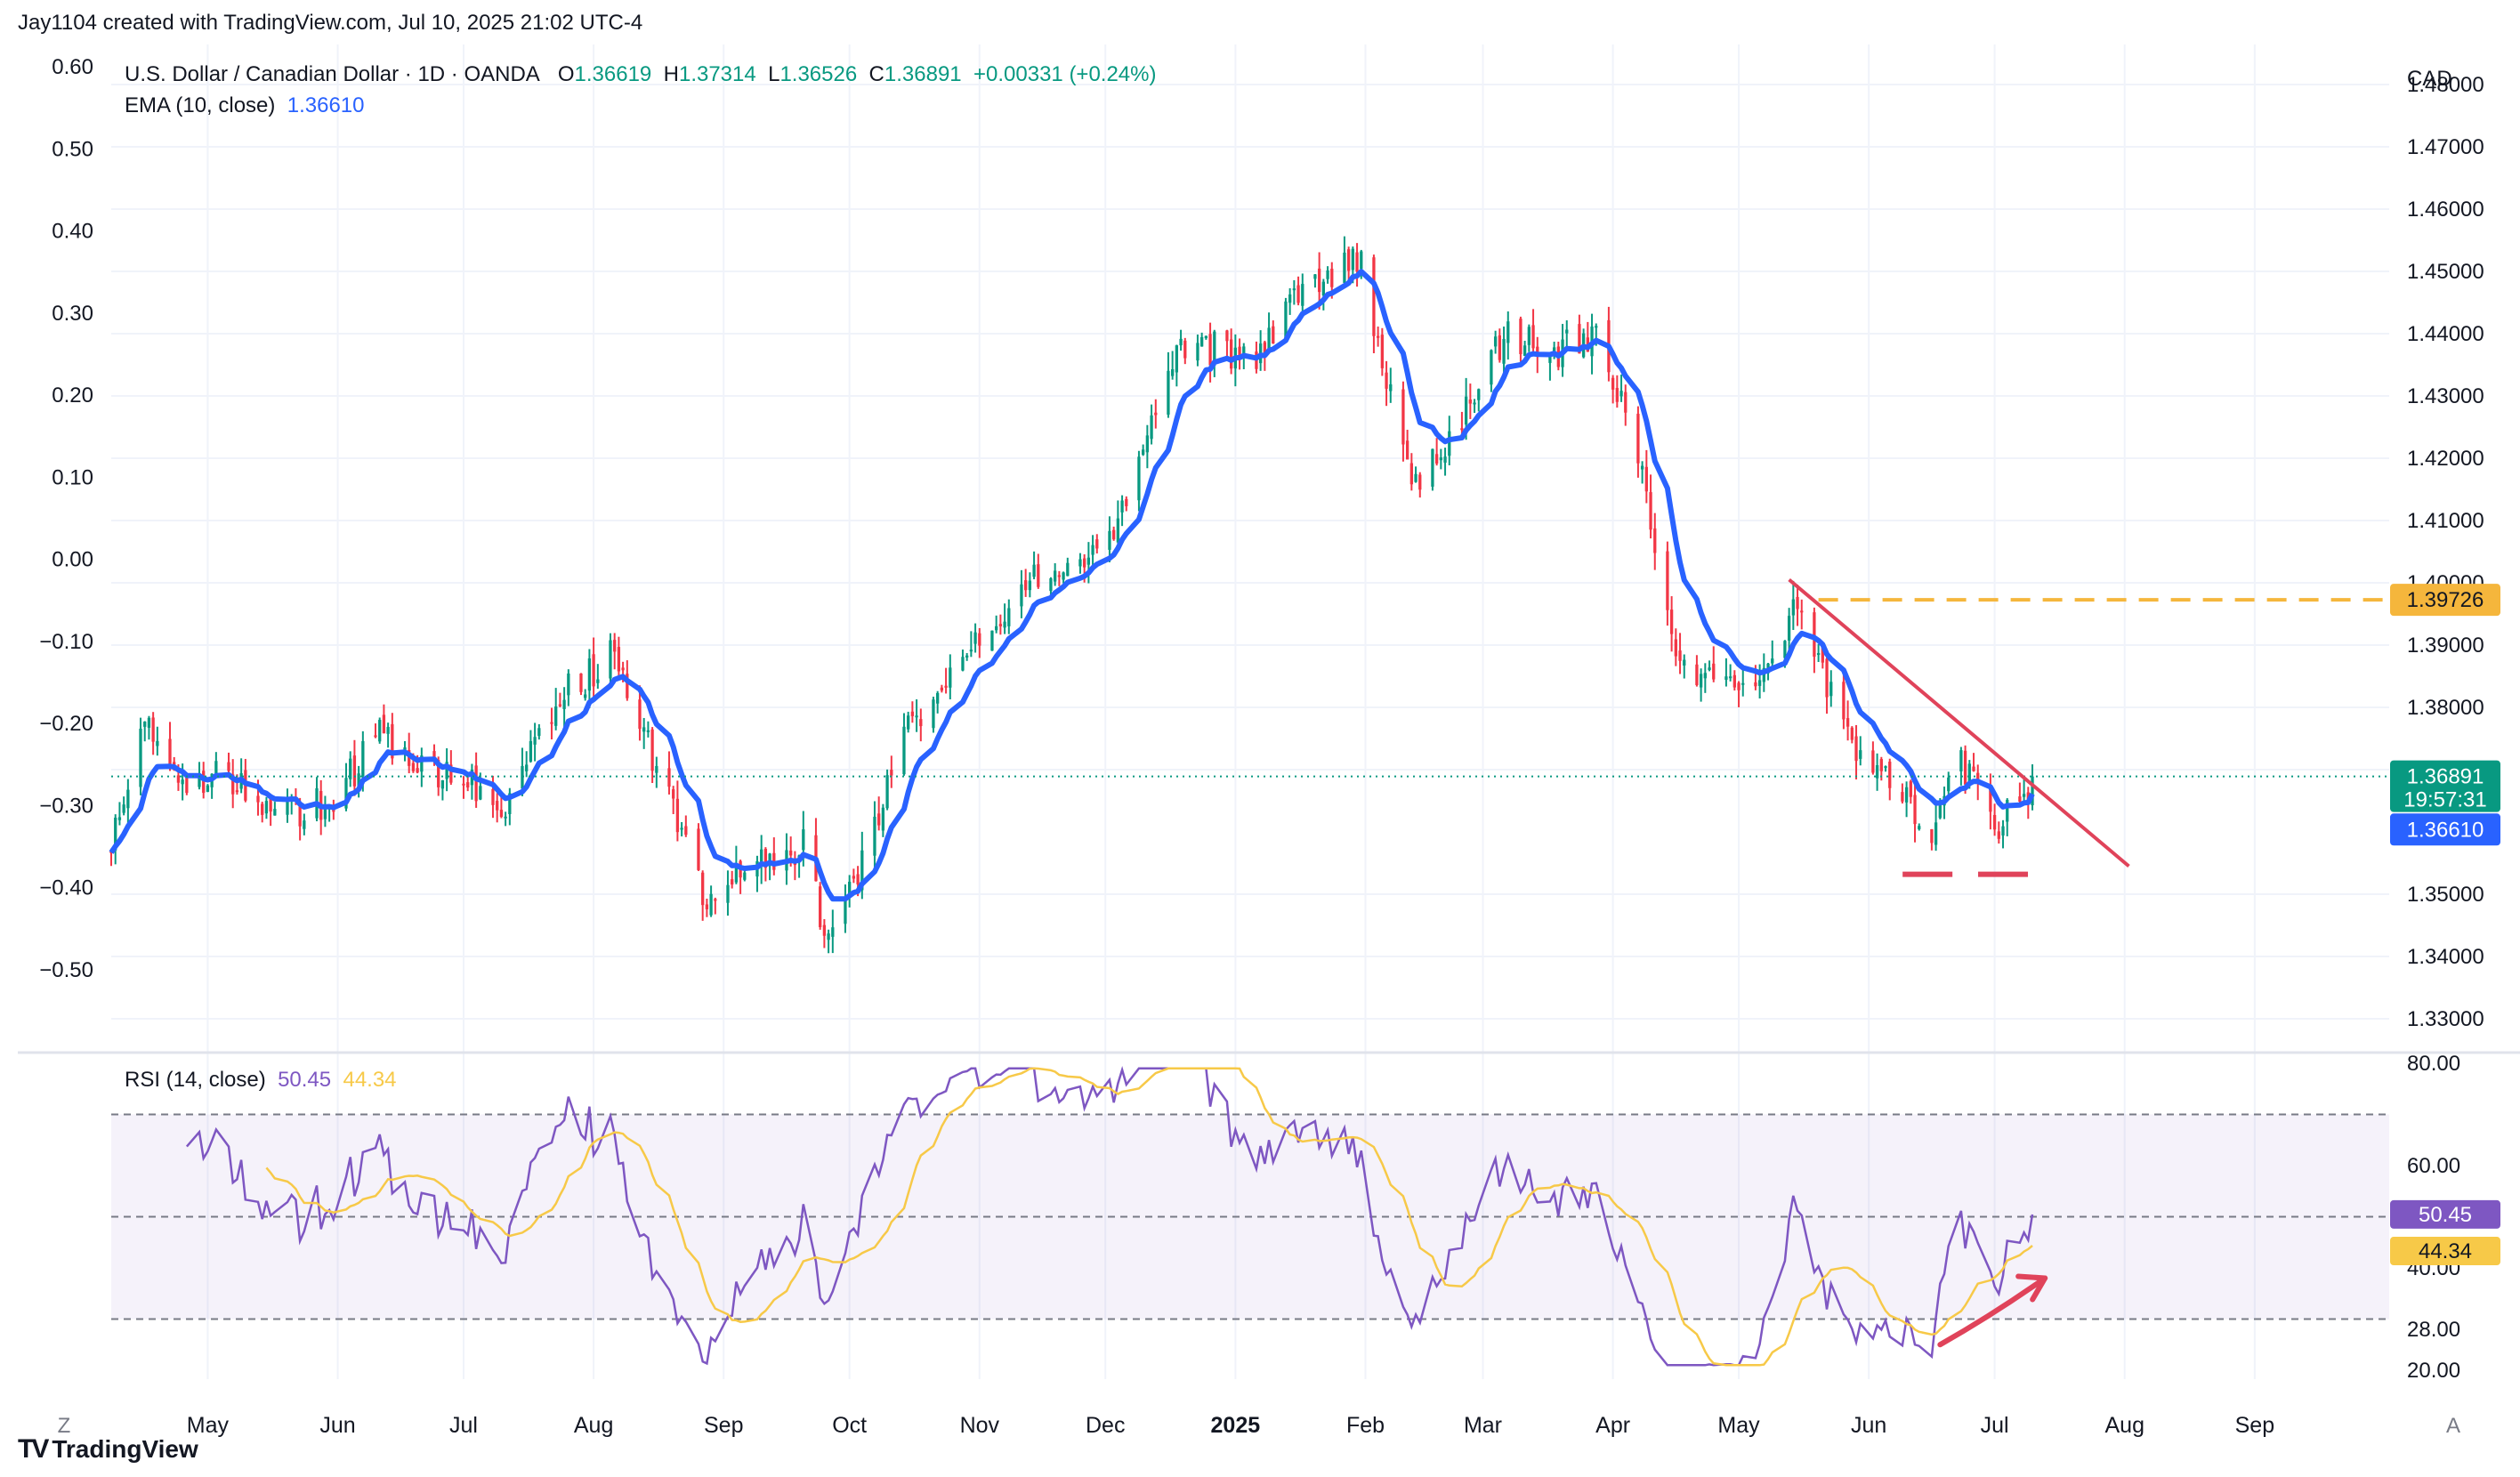  What do you see at coordinates (923, 74) in the screenshot?
I see `close-value: 1.36891` at bounding box center [923, 74].